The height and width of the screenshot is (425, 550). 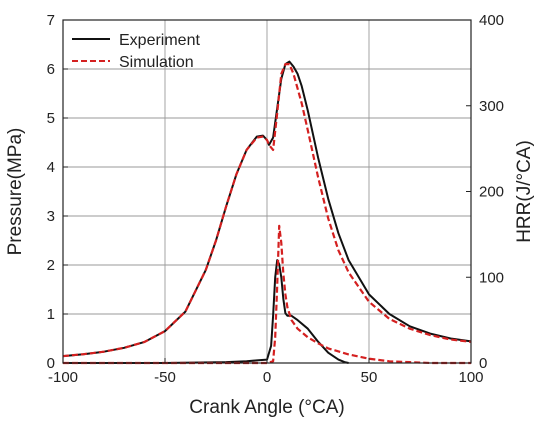 I want to click on series-line-experiment-right, so click(x=206, y=311).